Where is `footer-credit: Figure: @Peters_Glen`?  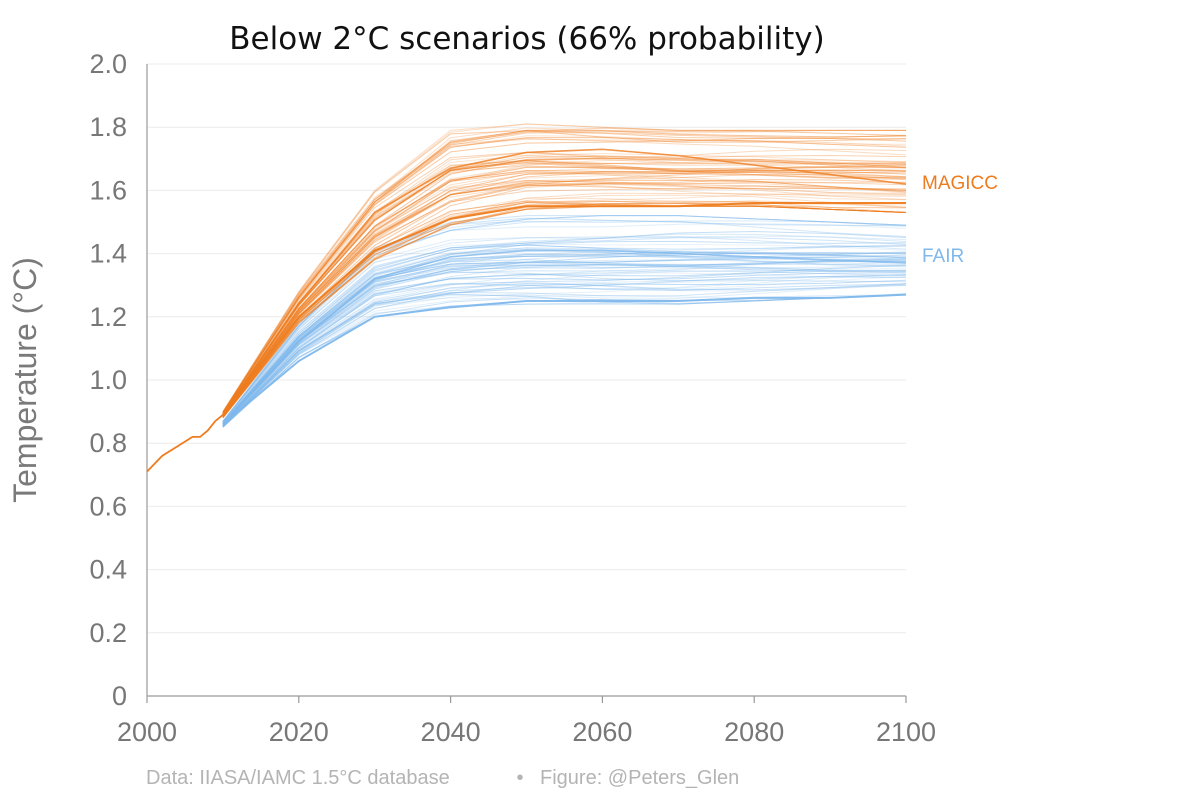
footer-credit: Figure: @Peters_Glen is located at coordinates (639, 778).